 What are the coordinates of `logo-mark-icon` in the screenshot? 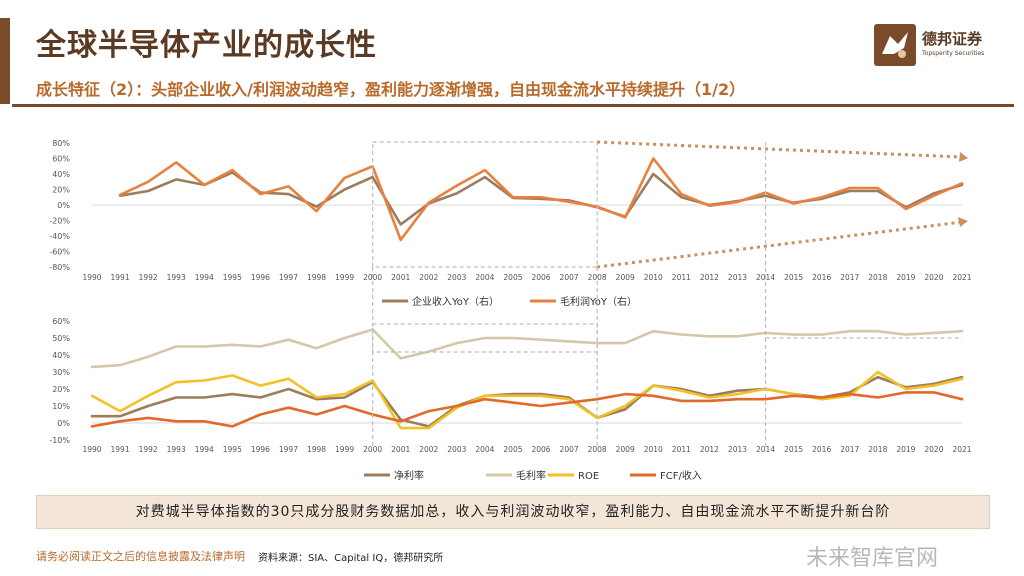 It's located at (895, 45).